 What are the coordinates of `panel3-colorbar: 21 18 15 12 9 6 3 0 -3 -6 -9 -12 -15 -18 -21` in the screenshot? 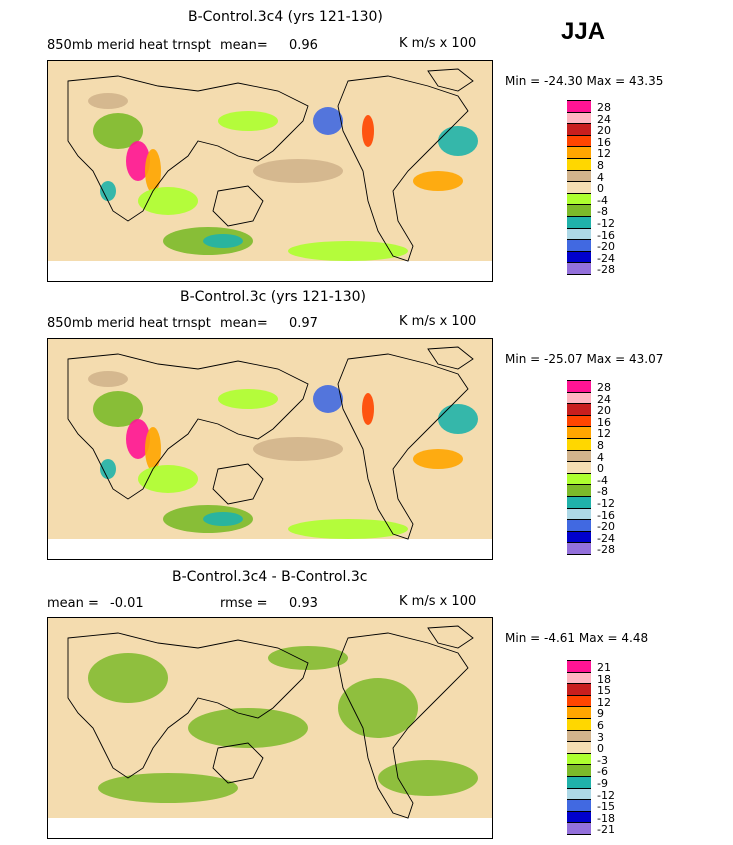 It's located at (591, 747).